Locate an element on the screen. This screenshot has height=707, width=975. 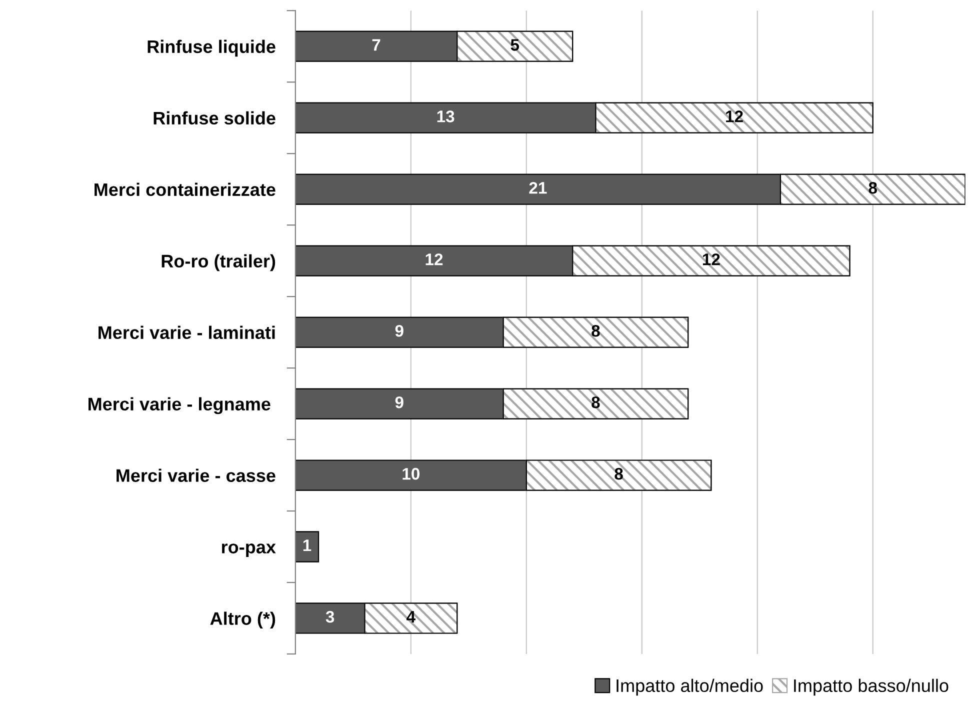
y-tick-label: Merci varie - casse is located at coordinates (196, 475).